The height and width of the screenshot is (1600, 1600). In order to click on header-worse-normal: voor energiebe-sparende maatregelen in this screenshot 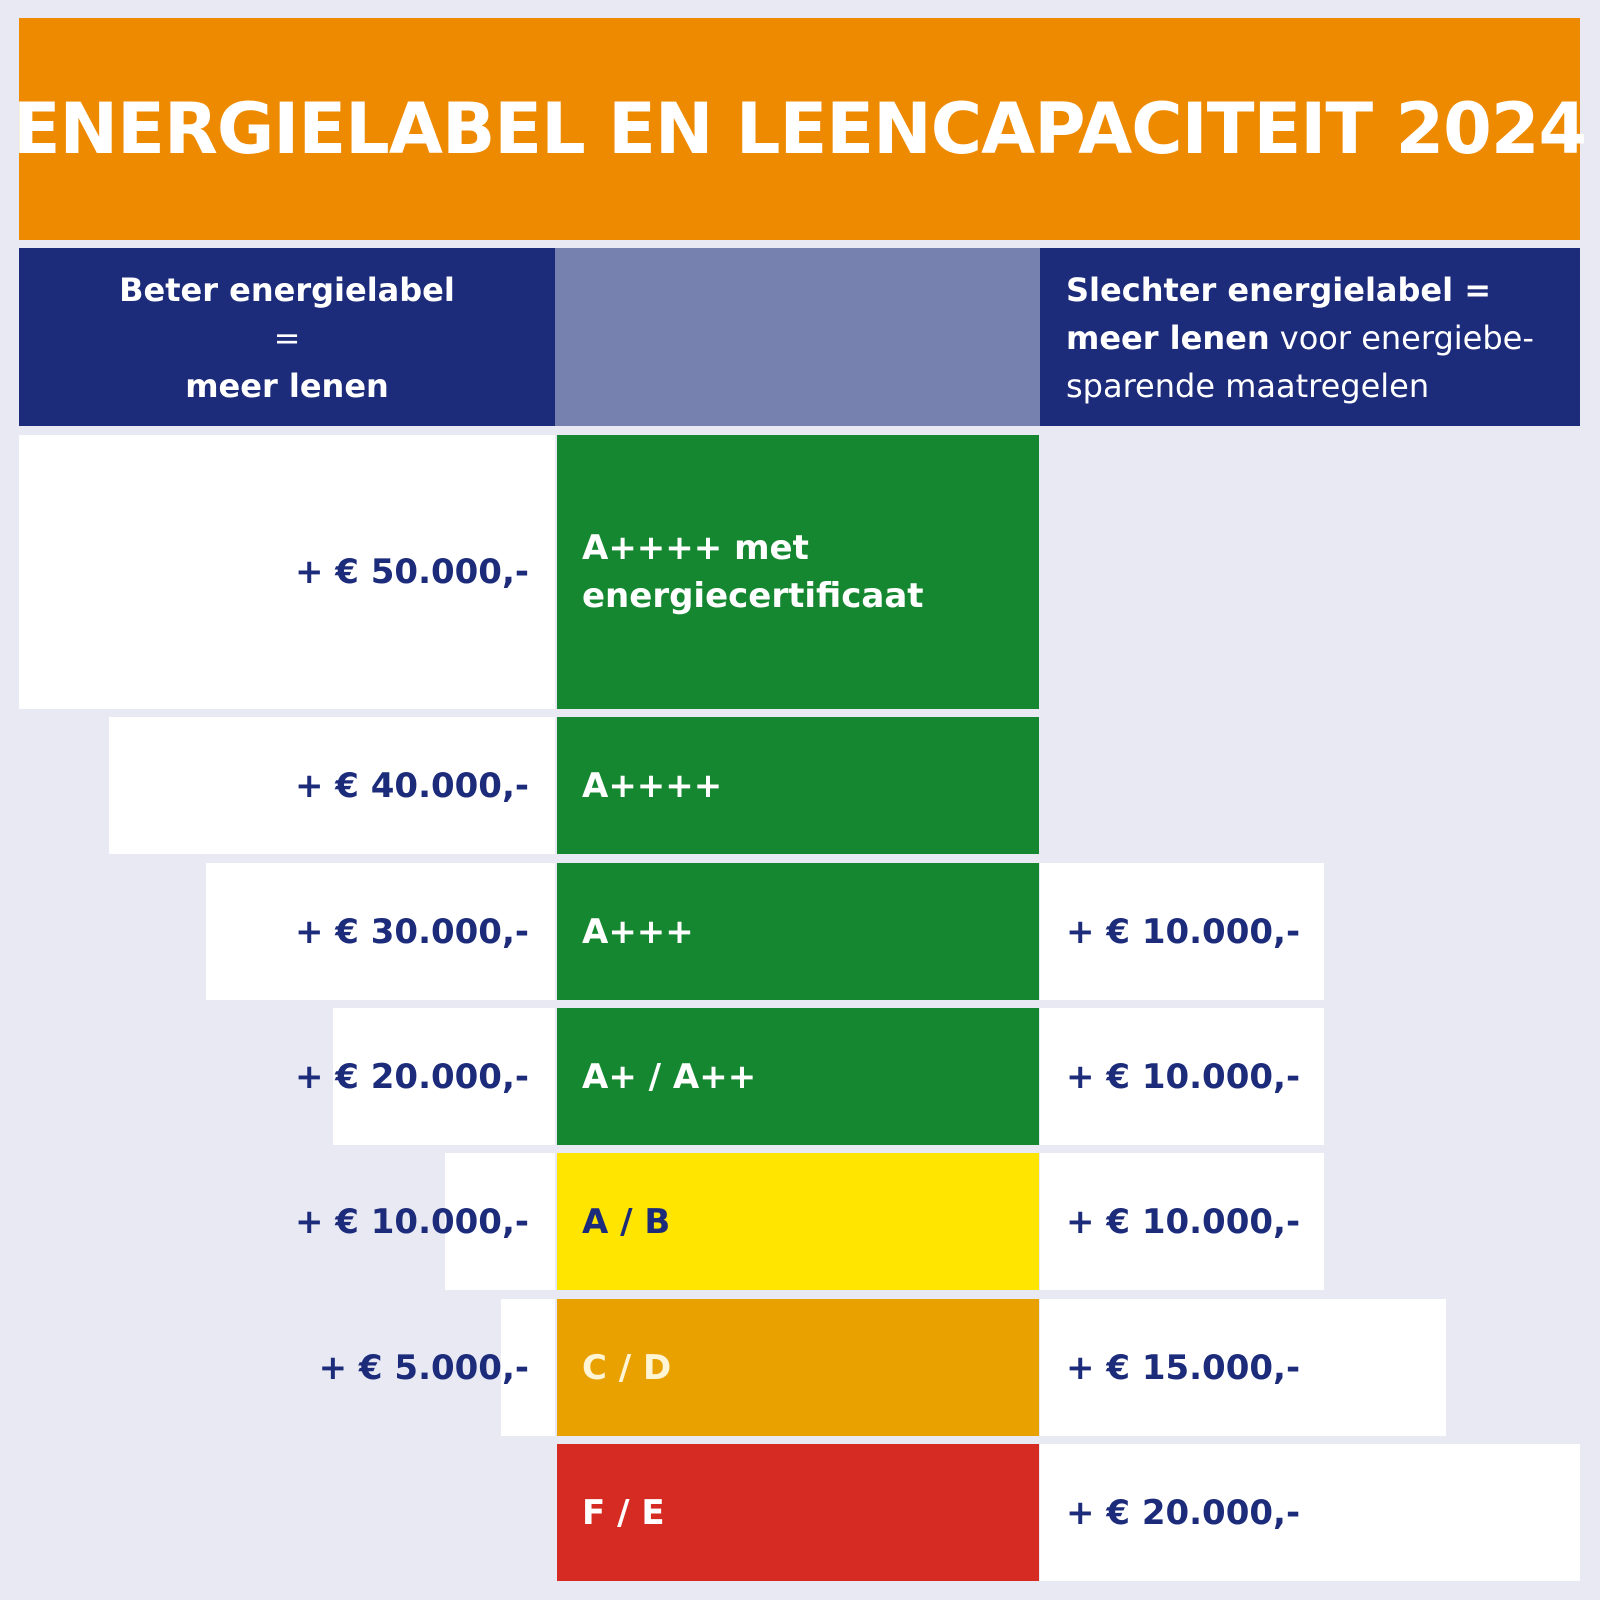, I will do `click(1300, 362)`.